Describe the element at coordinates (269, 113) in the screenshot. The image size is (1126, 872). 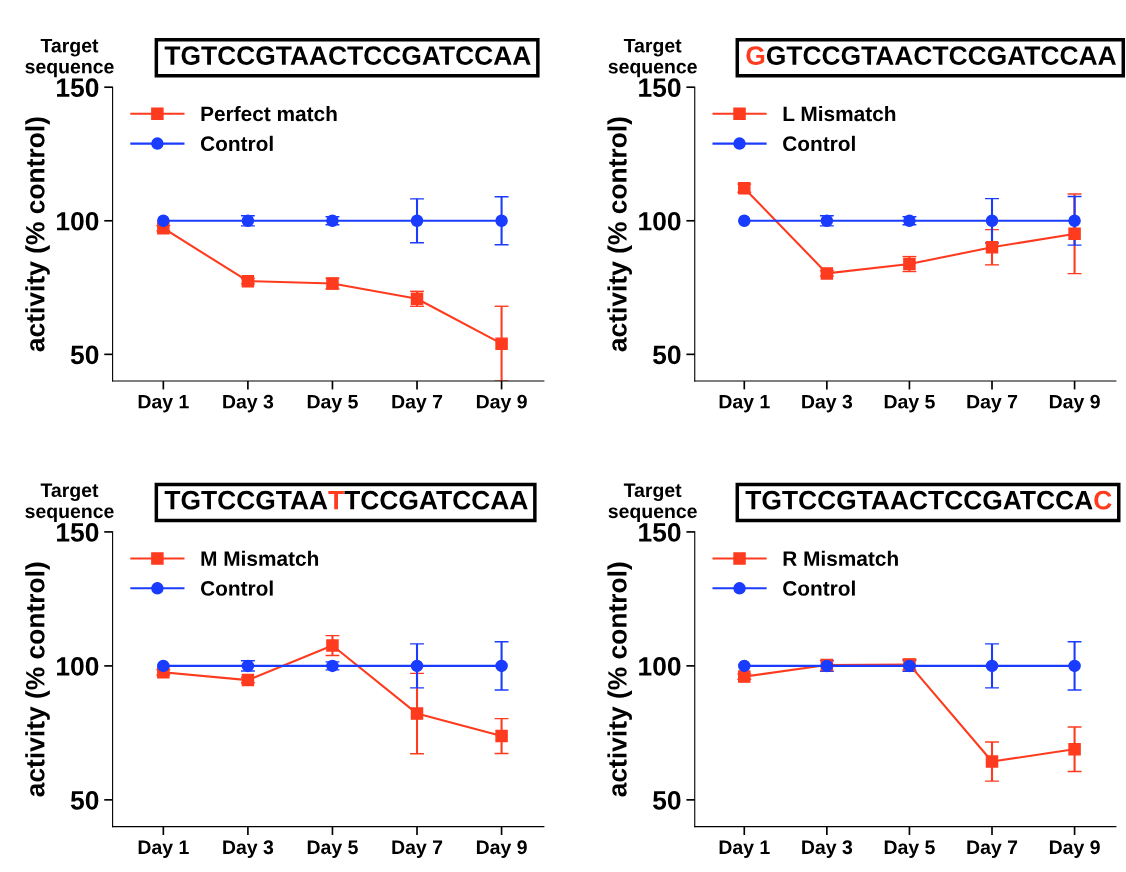
I see `legend-label: Perfect match` at that location.